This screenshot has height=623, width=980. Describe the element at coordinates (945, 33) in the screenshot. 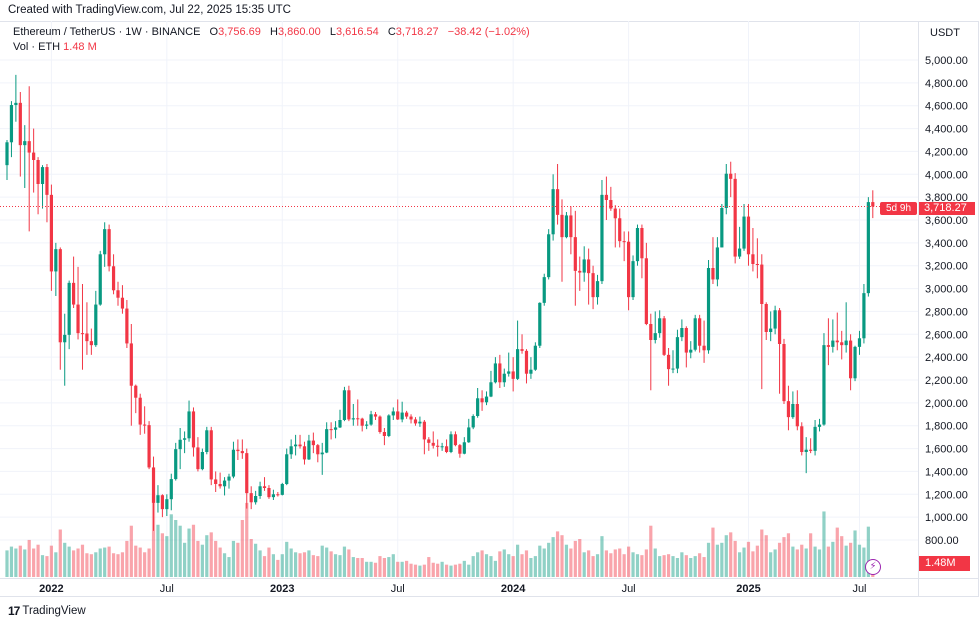

I see `currency-label: USDT` at that location.